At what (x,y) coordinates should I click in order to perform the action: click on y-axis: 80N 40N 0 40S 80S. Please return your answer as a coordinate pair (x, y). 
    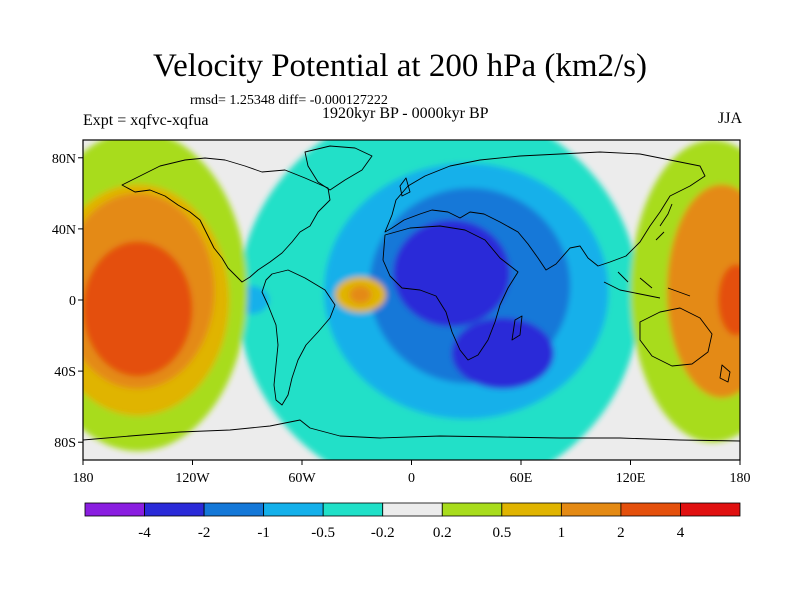
    Looking at the image, I should click on (67, 301).